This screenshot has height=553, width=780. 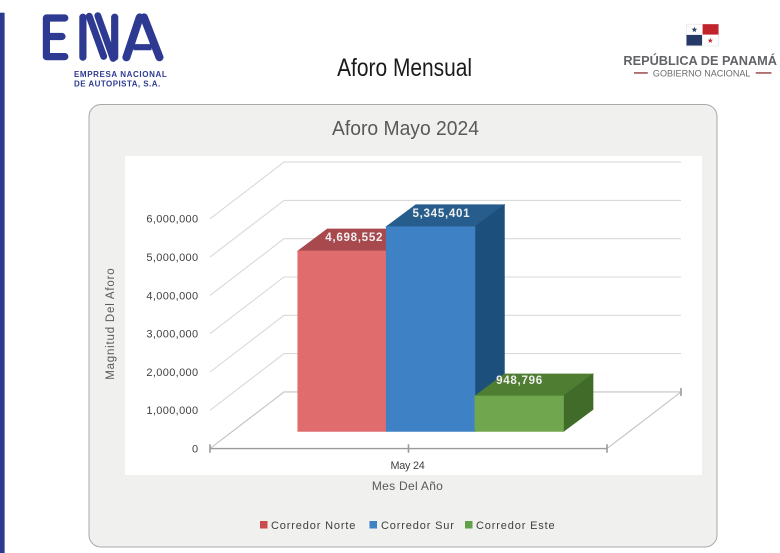 I want to click on svg-text: 3,000,000, so click(x=172, y=335).